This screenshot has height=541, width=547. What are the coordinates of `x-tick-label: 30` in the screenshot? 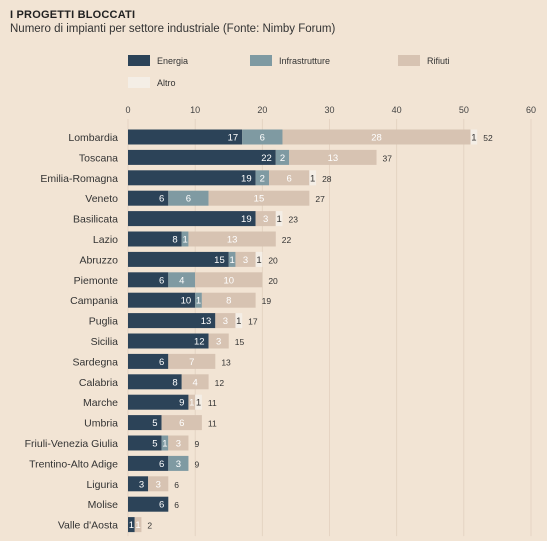 It's located at (329, 110).